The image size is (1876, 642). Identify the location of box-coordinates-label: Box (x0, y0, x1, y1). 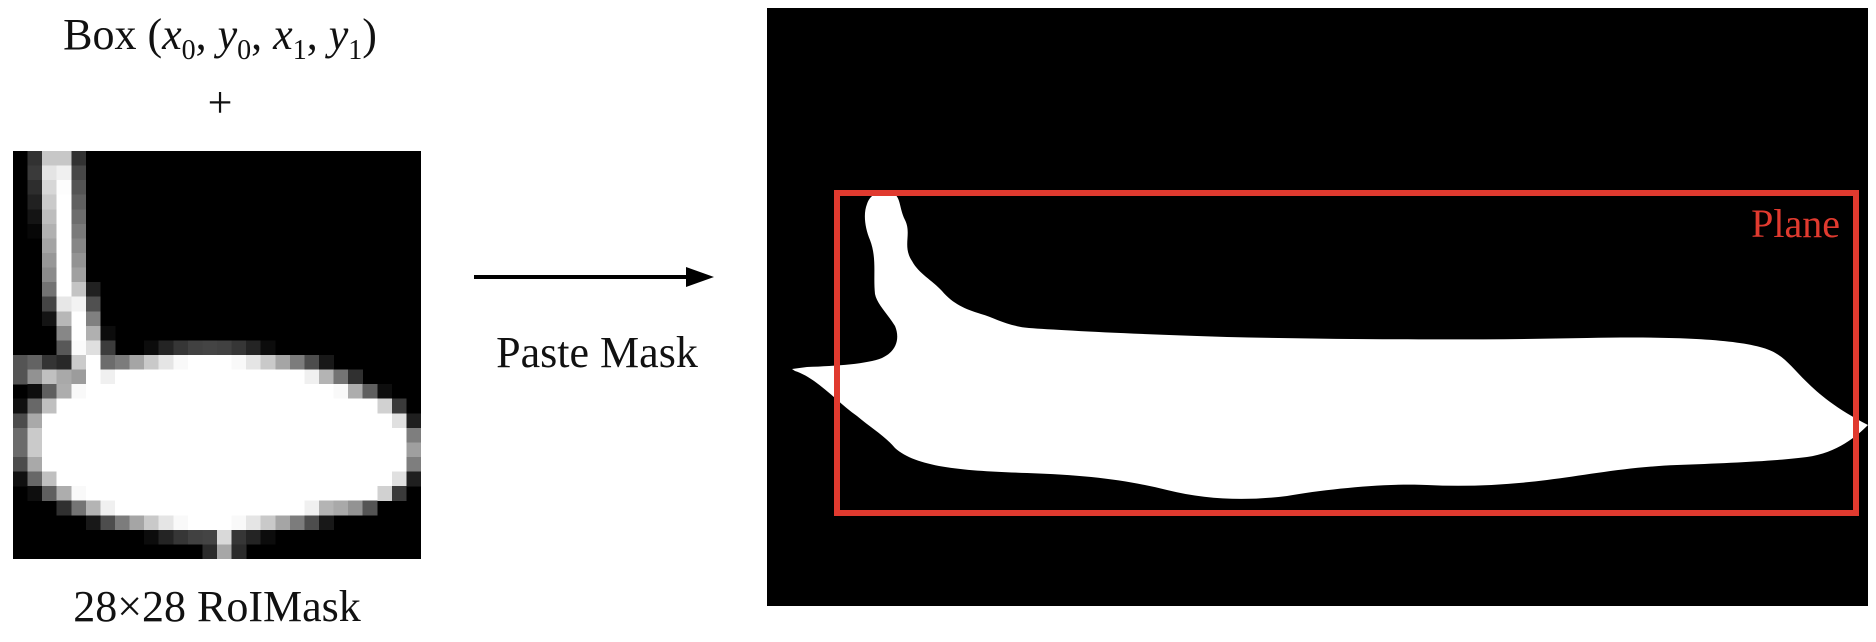
(220, 38).